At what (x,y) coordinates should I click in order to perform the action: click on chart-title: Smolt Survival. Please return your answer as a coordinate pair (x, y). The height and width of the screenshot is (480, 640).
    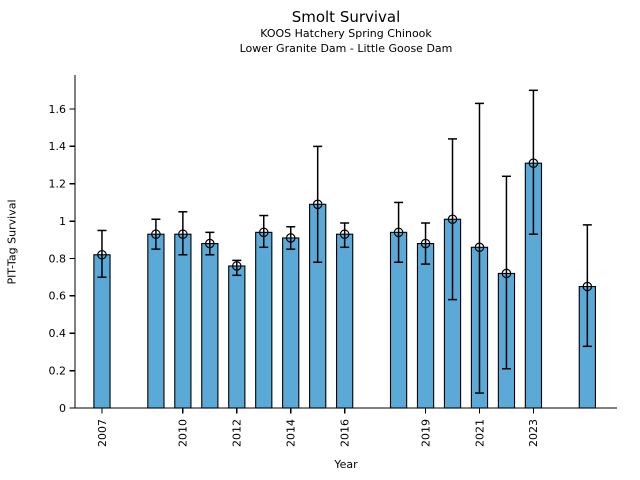
    Looking at the image, I should click on (346, 17).